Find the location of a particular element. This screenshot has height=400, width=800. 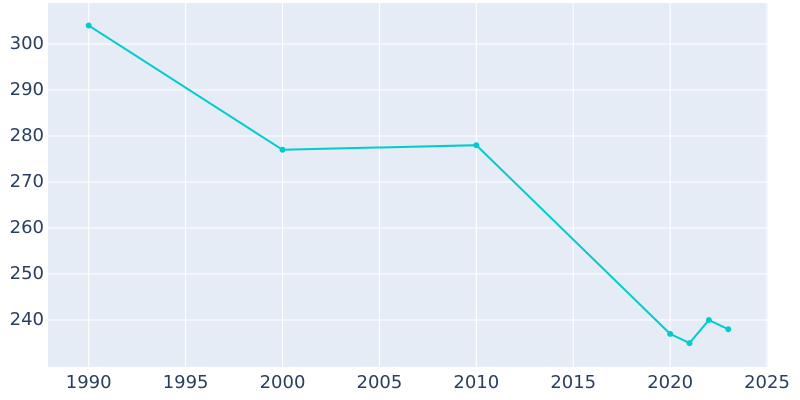

y-tick-label: 300 is located at coordinates (27, 43).